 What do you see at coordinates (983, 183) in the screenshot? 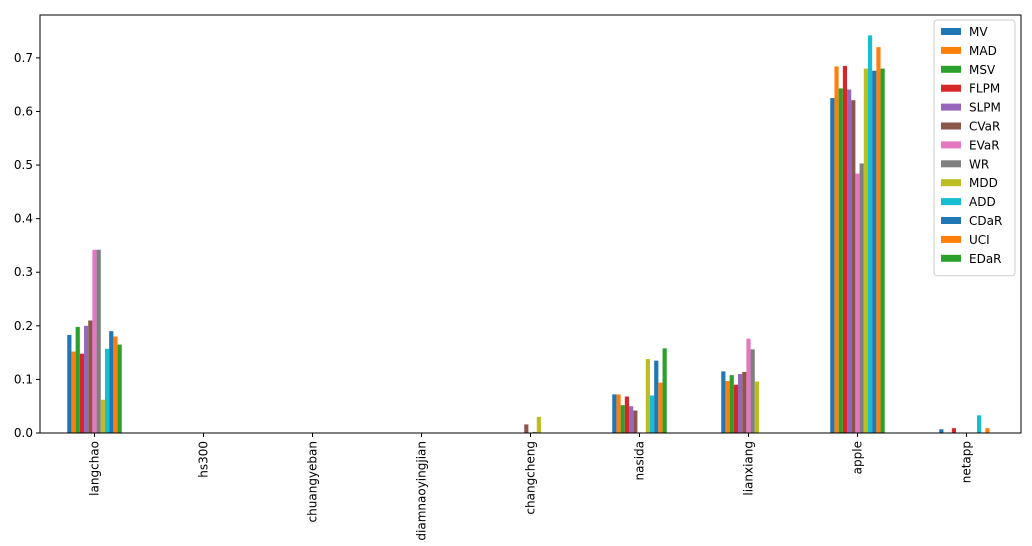
I see `legend-label: MDD` at bounding box center [983, 183].